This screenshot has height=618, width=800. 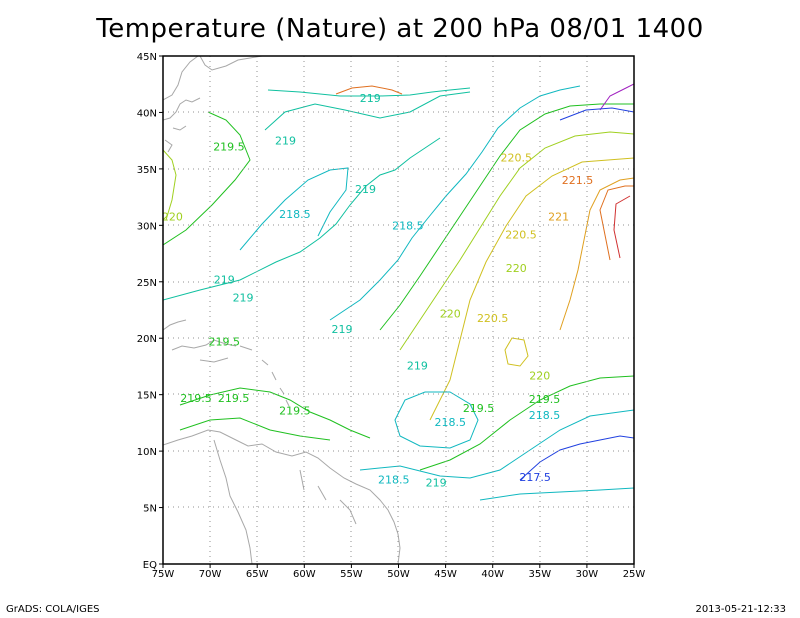 I want to click on contour-220-west, so click(x=170, y=185).